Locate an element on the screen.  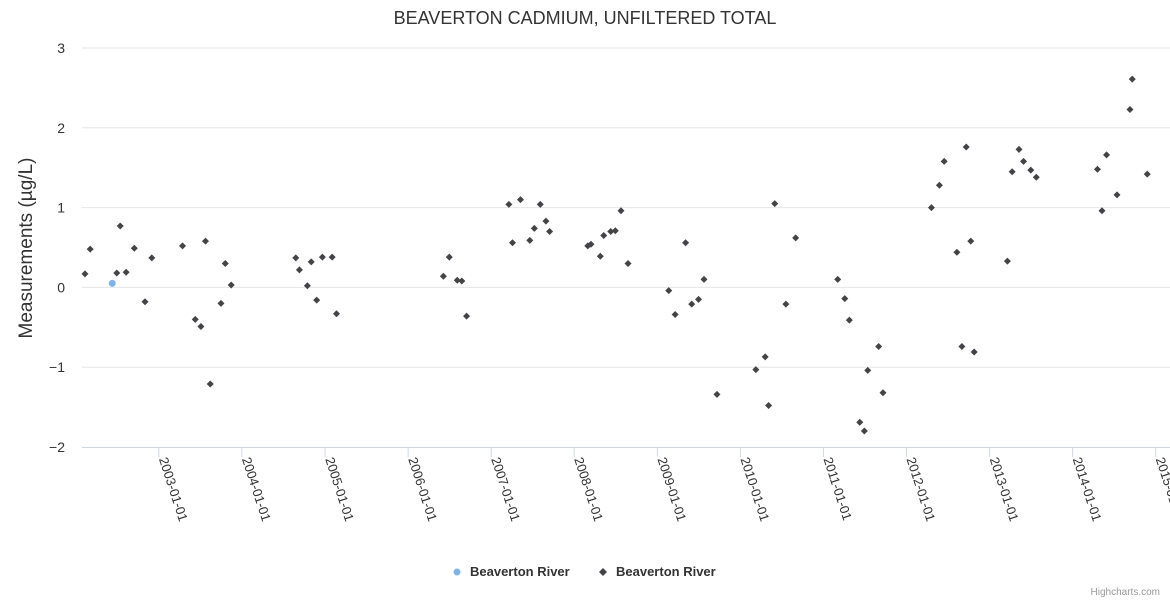
x-tick-label: 2004-01-01 is located at coordinates (256, 489).